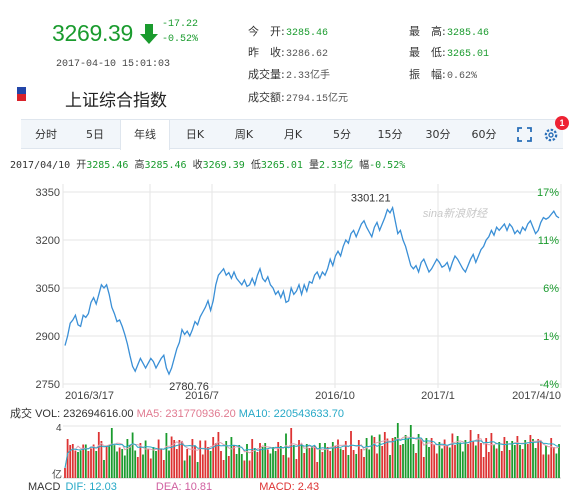 The image size is (569, 495). I want to click on index-name: 上证综合指数, so click(116, 101).